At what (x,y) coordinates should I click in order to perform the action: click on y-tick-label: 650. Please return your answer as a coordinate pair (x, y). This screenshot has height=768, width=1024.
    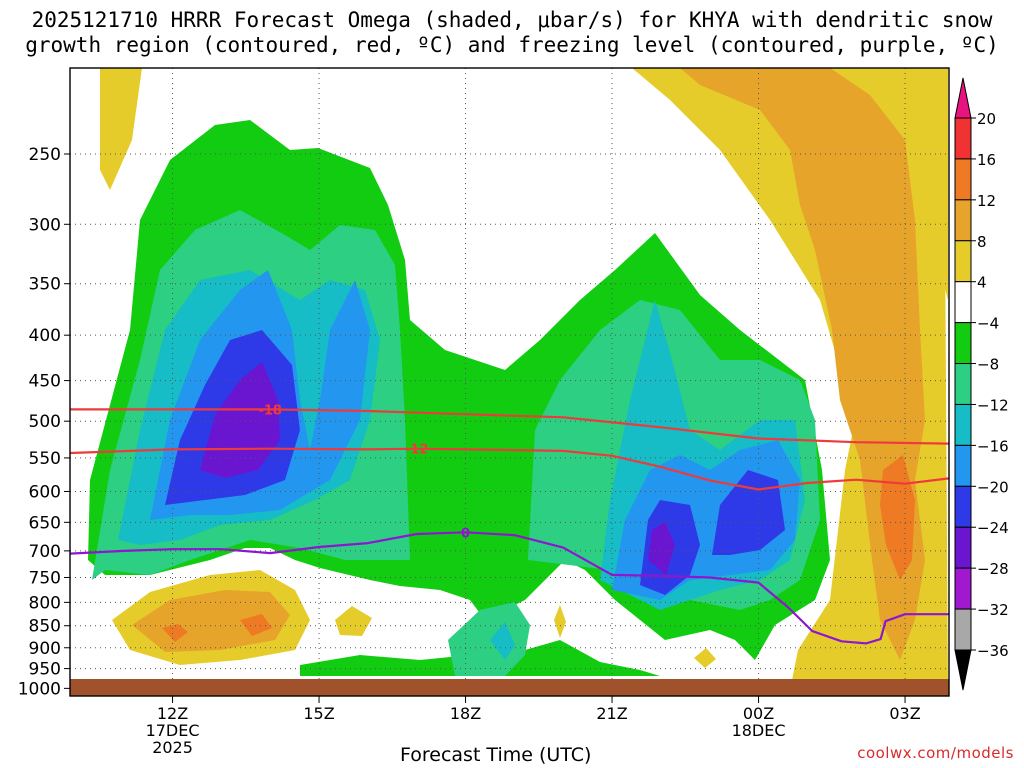
    Looking at the image, I should click on (45, 523).